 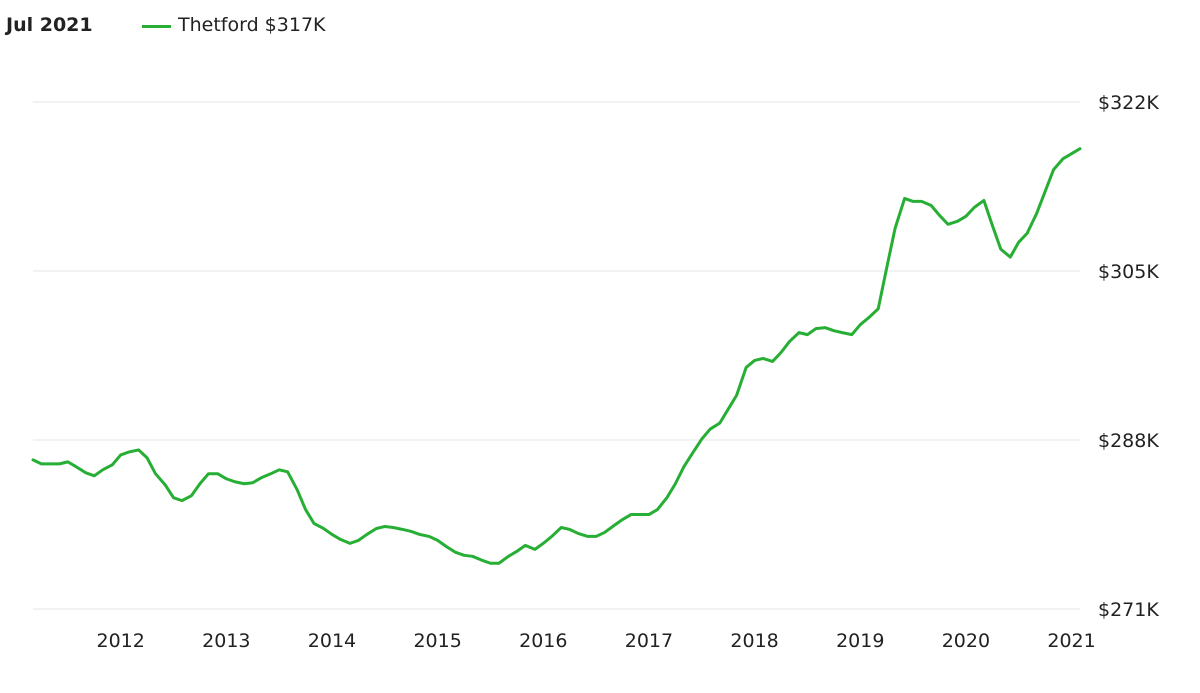 What do you see at coordinates (156, 26) in the screenshot?
I see `legend-swatch` at bounding box center [156, 26].